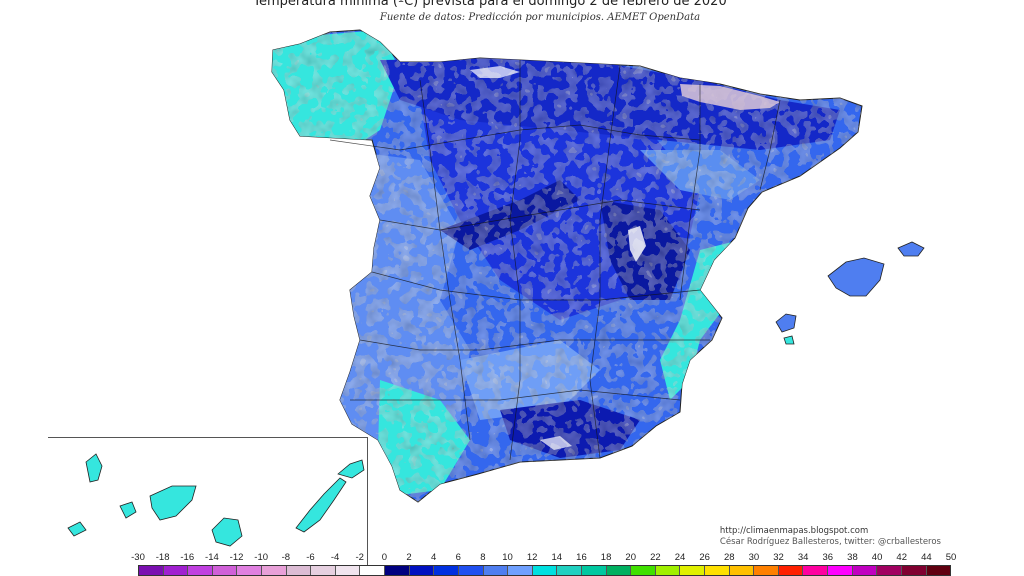  Describe the element at coordinates (227, 532) in the screenshot. I see `gran-canaria-island` at that location.